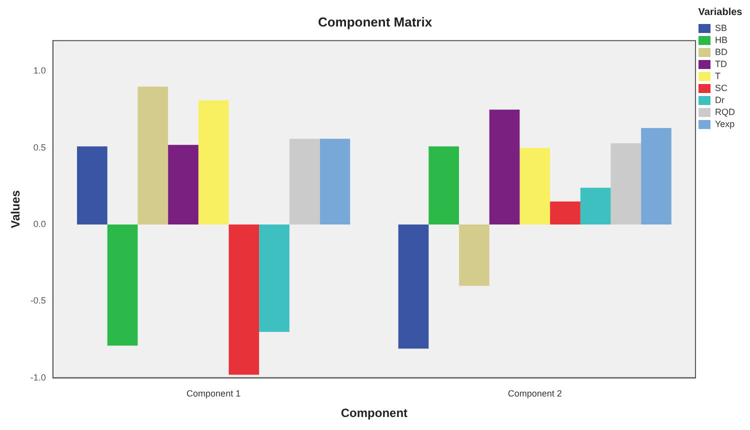 The height and width of the screenshot is (430, 750). I want to click on chart-title: Component Matrix, so click(375, 22).